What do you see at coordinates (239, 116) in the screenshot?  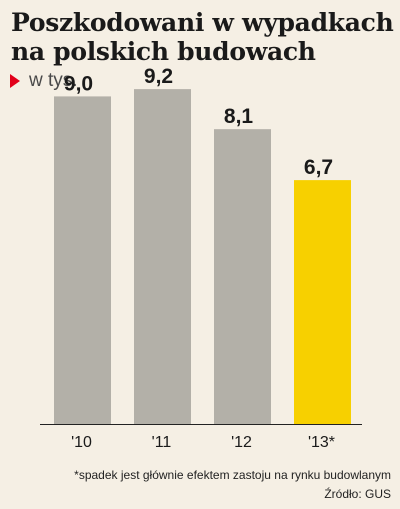 I see `value-label-2: 8,1` at bounding box center [239, 116].